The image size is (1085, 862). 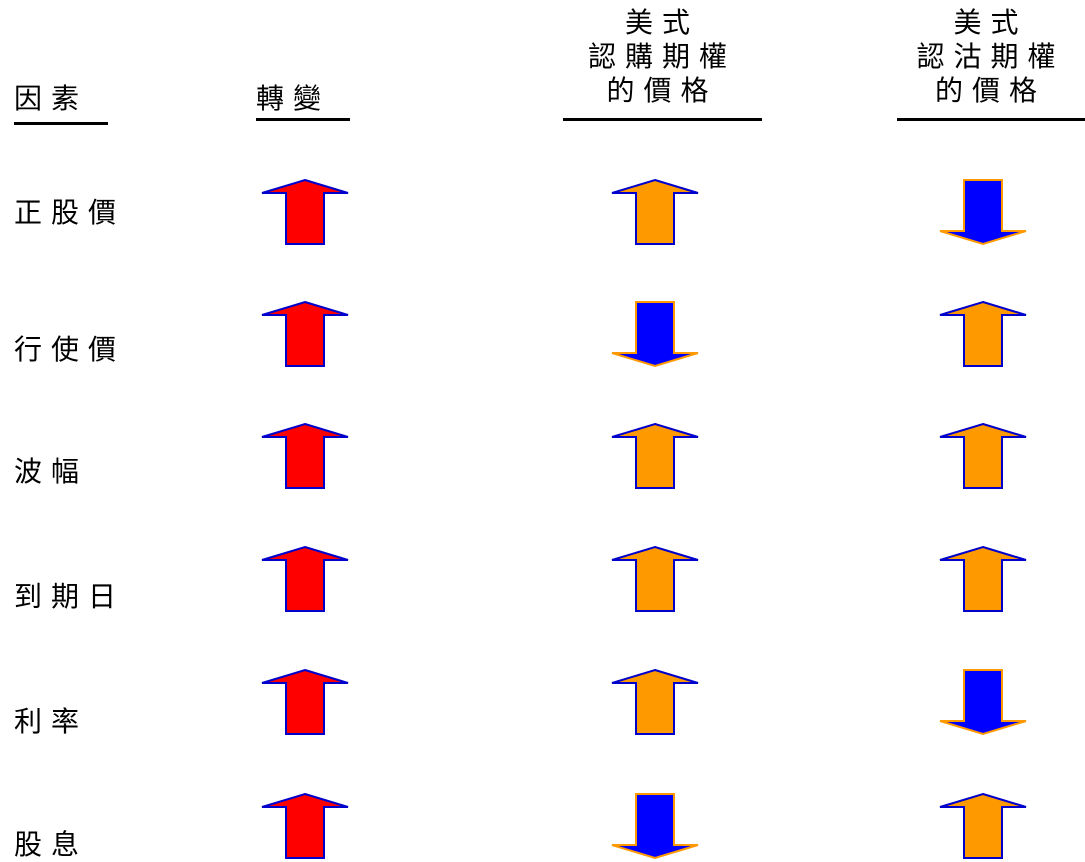 I want to click on header-call-line-2: 認購期權, so click(x=661, y=56).